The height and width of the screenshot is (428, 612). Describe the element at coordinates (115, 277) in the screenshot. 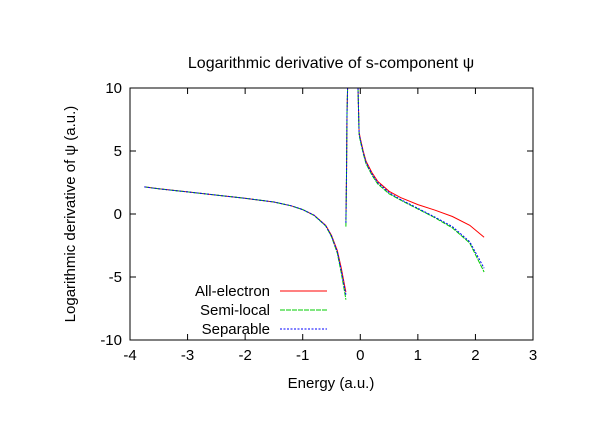

I see `y-tick-label: -5` at that location.